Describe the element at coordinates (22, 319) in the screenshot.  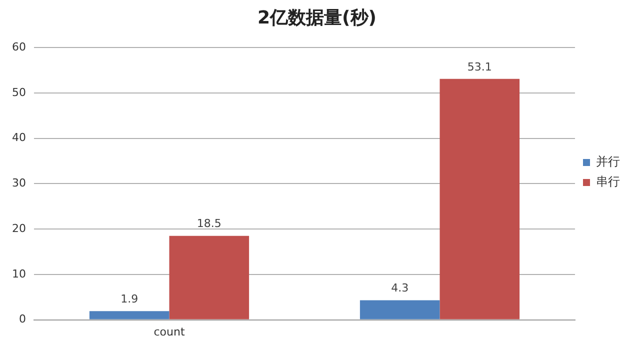
I see `y-tick-label: 0` at that location.